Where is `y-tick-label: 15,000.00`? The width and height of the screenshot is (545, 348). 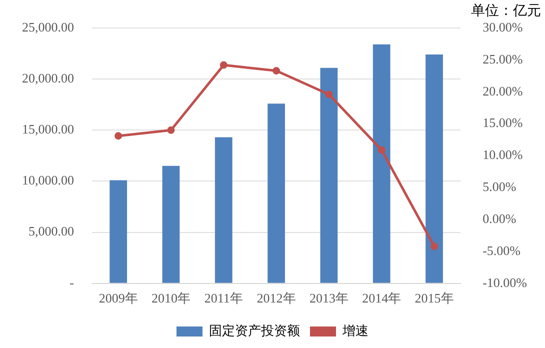 y-tick-label: 15,000.00 is located at coordinates (48, 129).